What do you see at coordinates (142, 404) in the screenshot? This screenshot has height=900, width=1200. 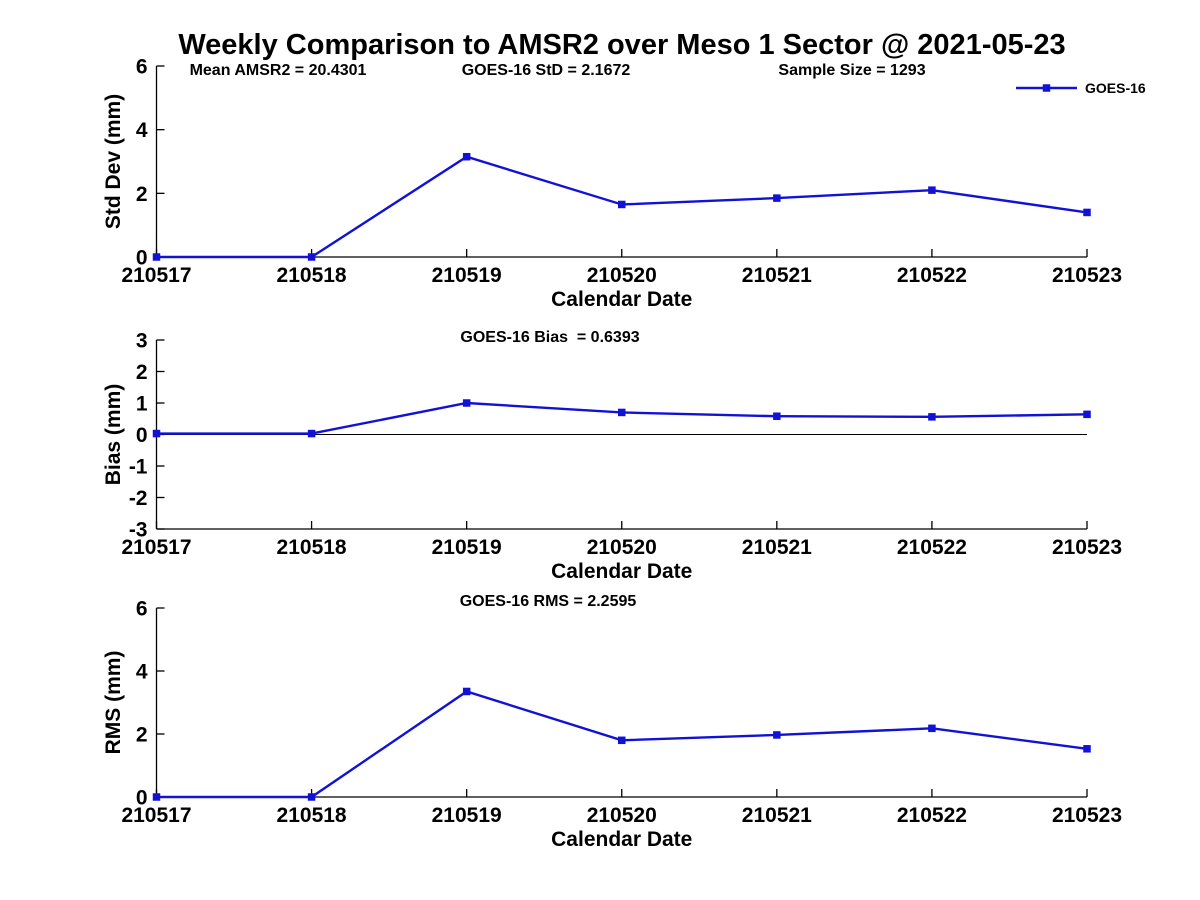 I see `y-tick-label: 1` at bounding box center [142, 404].